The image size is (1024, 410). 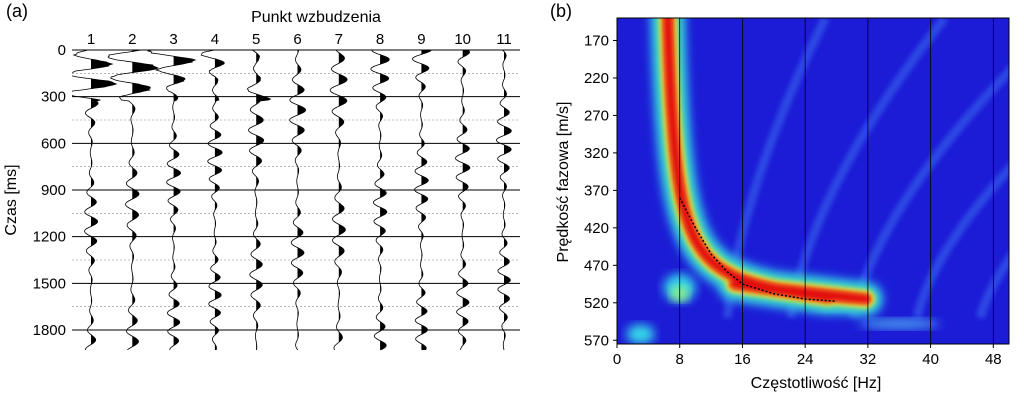 What do you see at coordinates (596, 340) in the screenshot?
I see `velocity-tick-label: 570` at bounding box center [596, 340].